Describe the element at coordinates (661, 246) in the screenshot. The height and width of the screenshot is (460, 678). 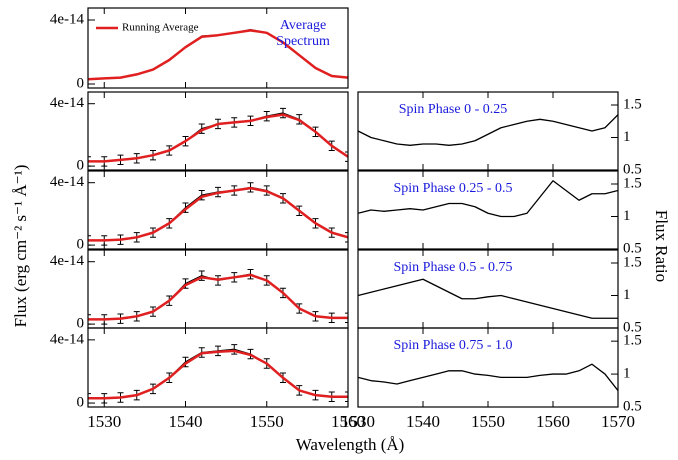
I see `y2-axis-label: Flux Ratio` at that location.